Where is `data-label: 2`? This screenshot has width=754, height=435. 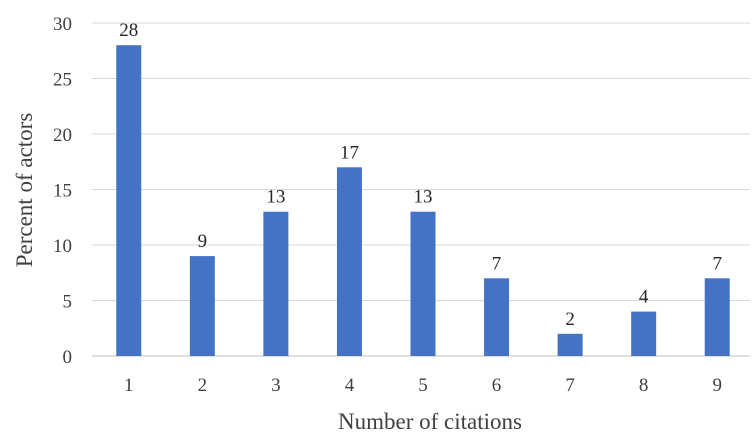
data-label: 2 is located at coordinates (570, 319).